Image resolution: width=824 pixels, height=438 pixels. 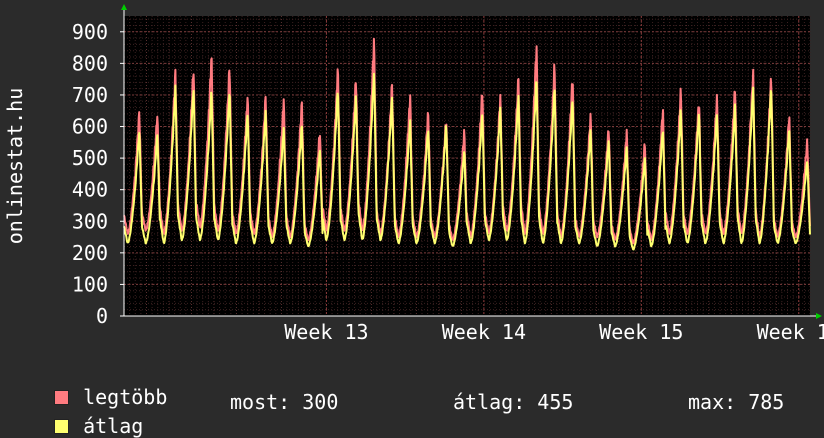 I want to click on stat-max: max: 785, so click(x=736, y=402).